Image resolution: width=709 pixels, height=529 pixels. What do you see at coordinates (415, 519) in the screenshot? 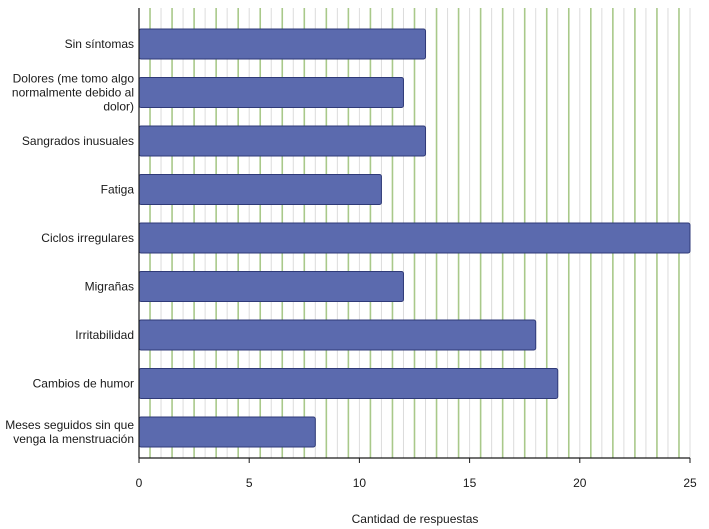
I see `x-axis-title: Cantidad de respuestas` at bounding box center [415, 519].